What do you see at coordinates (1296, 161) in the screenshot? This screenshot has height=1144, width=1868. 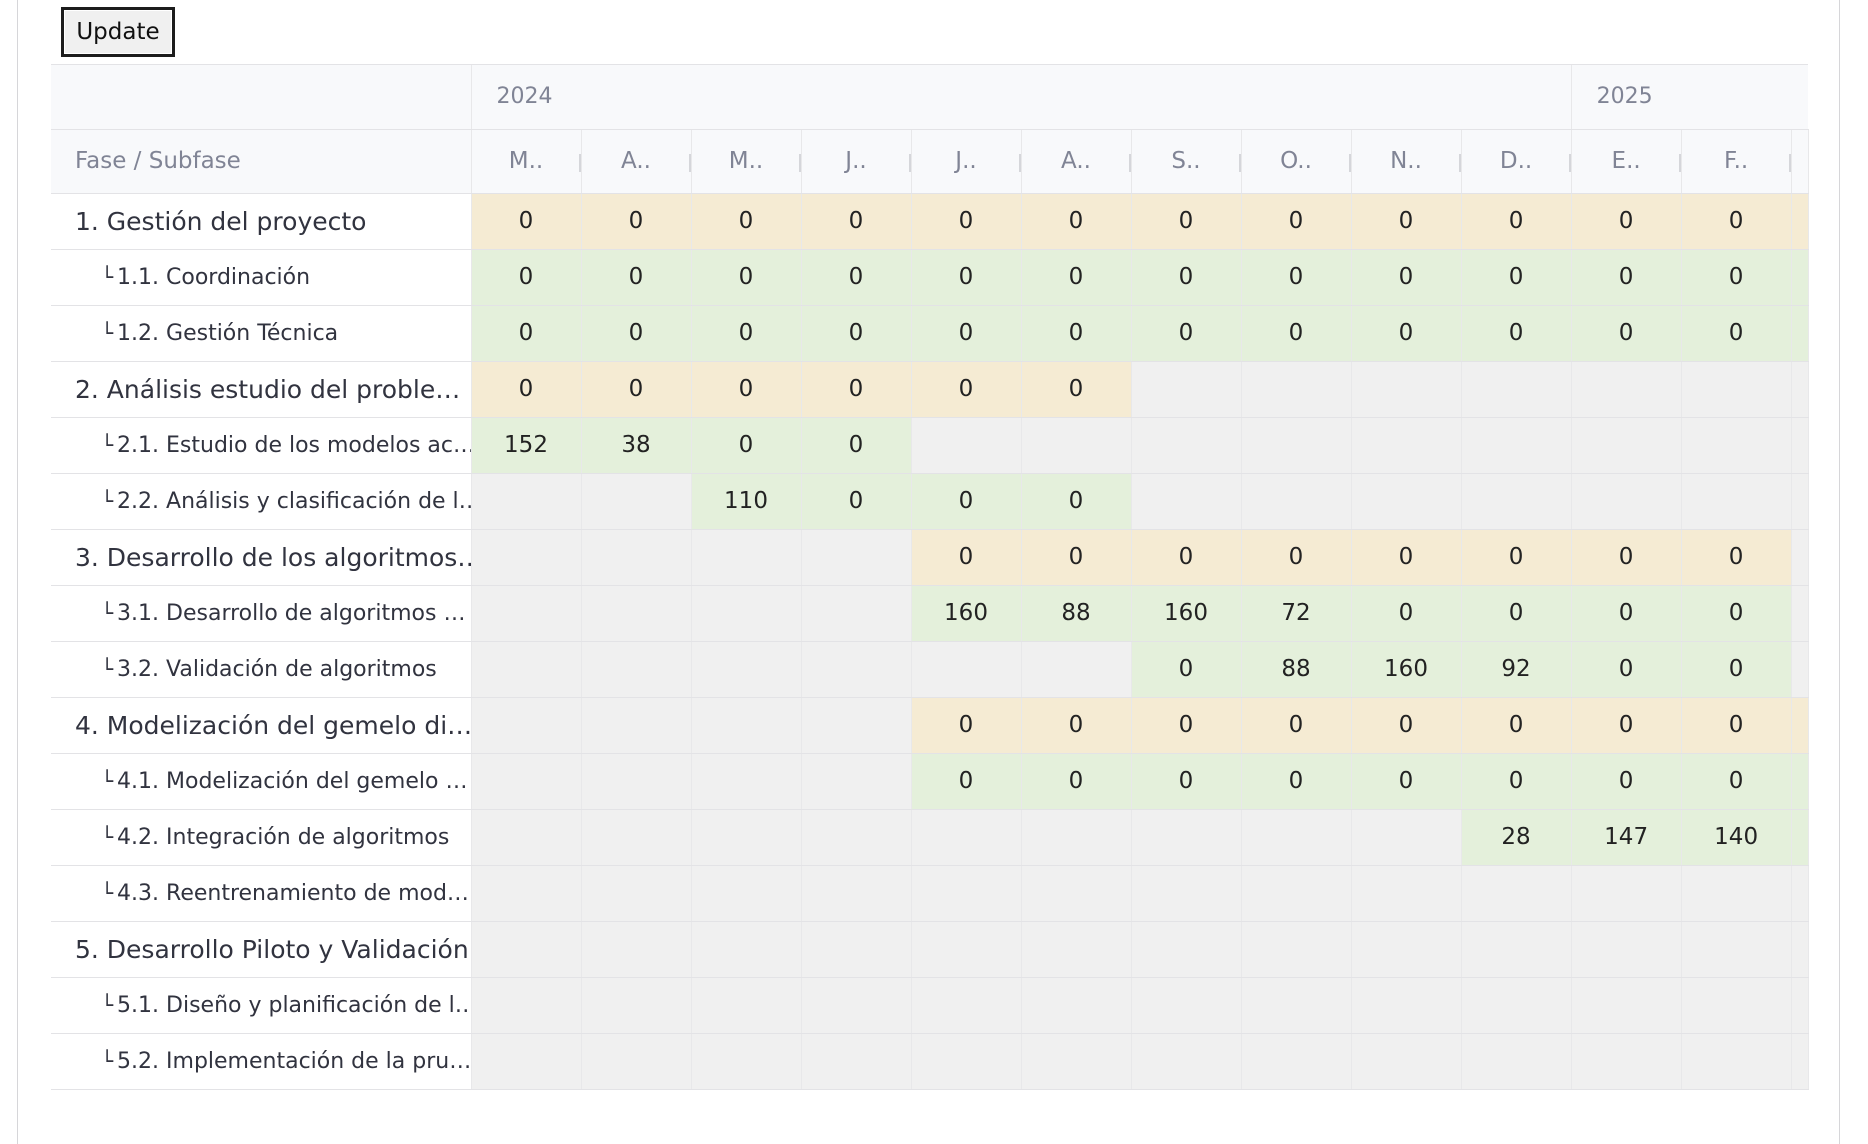 I see `column-header-month: O..` at bounding box center [1296, 161].